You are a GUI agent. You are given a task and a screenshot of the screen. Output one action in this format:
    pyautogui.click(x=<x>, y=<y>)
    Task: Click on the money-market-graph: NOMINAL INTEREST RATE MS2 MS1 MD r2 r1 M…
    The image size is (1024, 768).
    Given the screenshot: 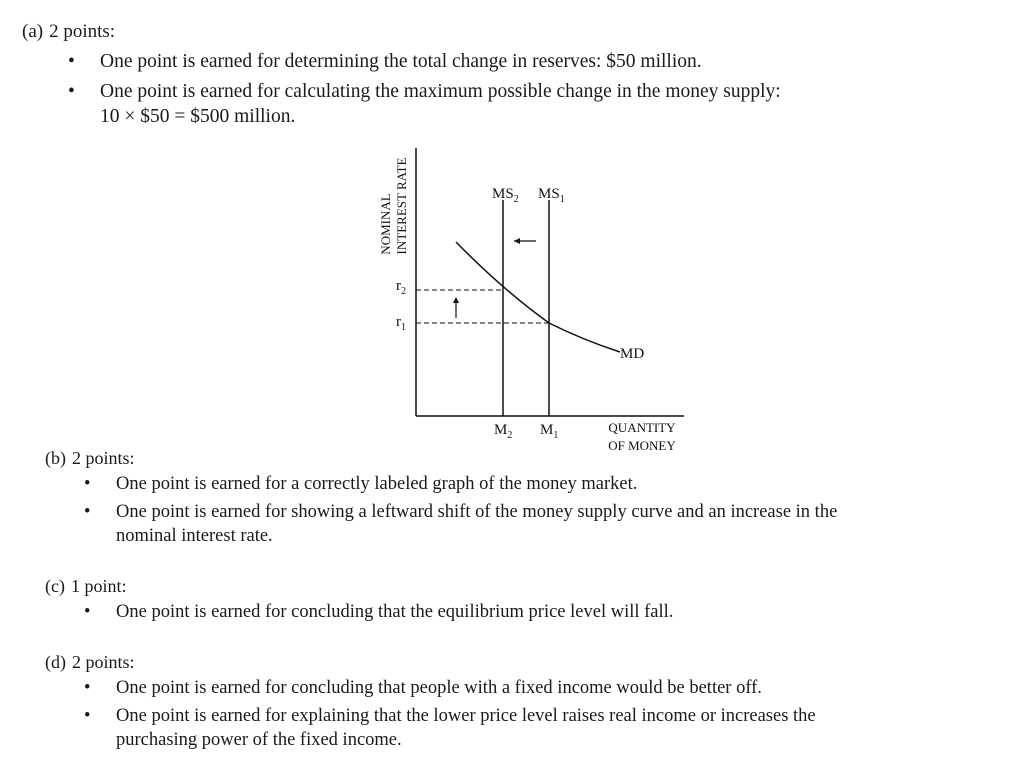 What is the action you would take?
    pyautogui.click(x=531, y=300)
    